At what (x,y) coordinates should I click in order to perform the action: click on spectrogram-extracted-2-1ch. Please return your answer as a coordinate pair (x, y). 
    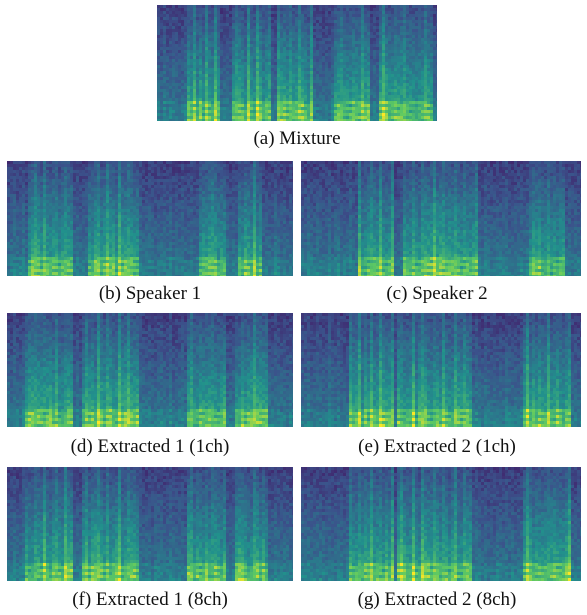
    Looking at the image, I should click on (441, 370).